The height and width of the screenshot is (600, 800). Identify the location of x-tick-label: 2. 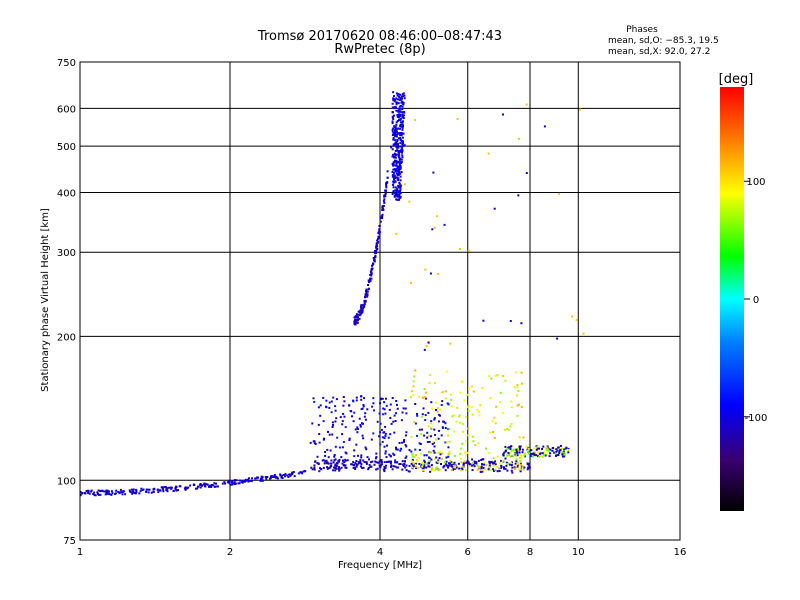
(230, 552).